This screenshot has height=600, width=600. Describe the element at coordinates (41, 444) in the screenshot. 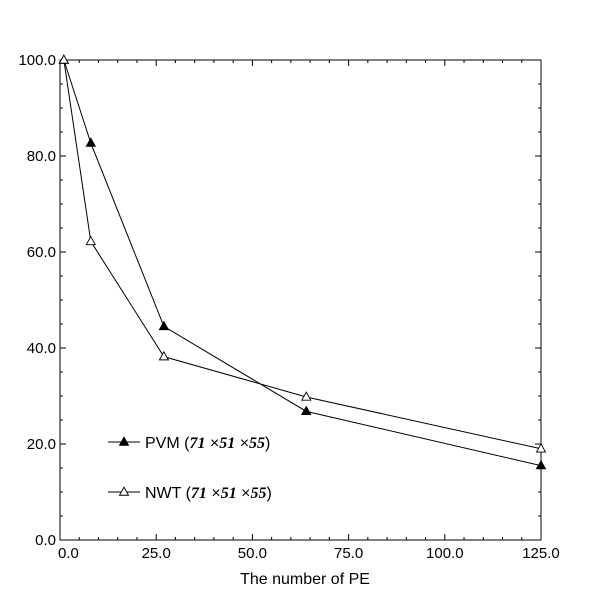

I see `y-tick-label: 20.0` at that location.